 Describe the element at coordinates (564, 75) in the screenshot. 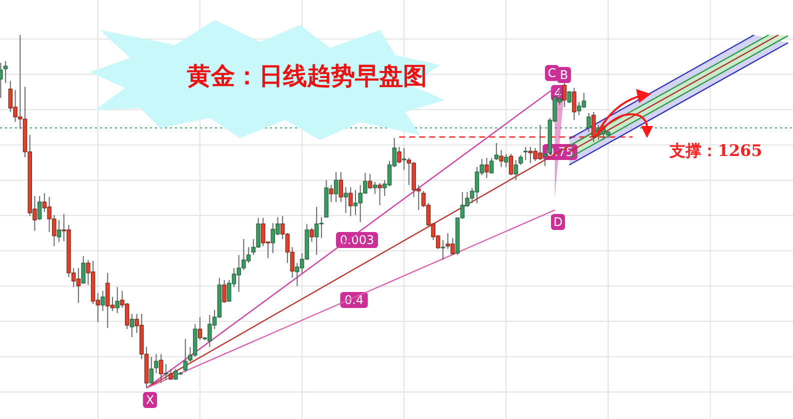

I see `annotation: B` at that location.